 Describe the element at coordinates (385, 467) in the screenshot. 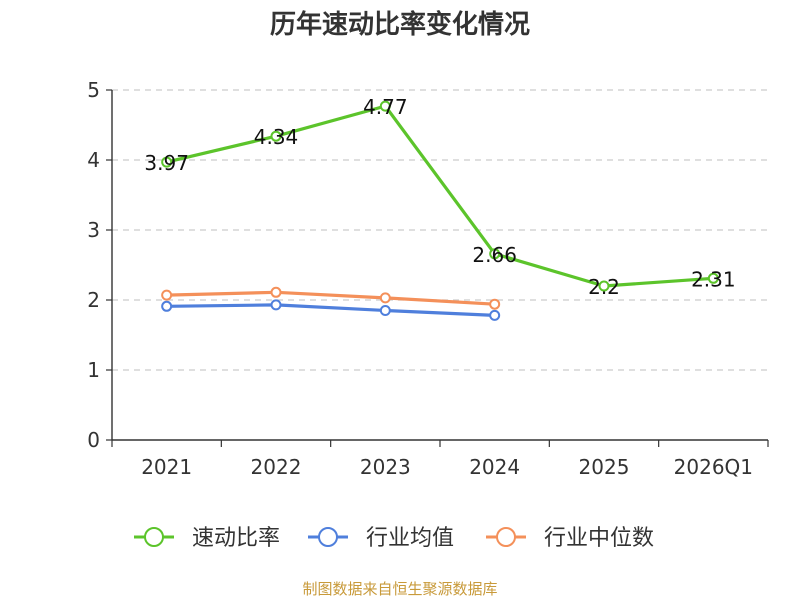

I see `x-tick-label: 2023` at that location.